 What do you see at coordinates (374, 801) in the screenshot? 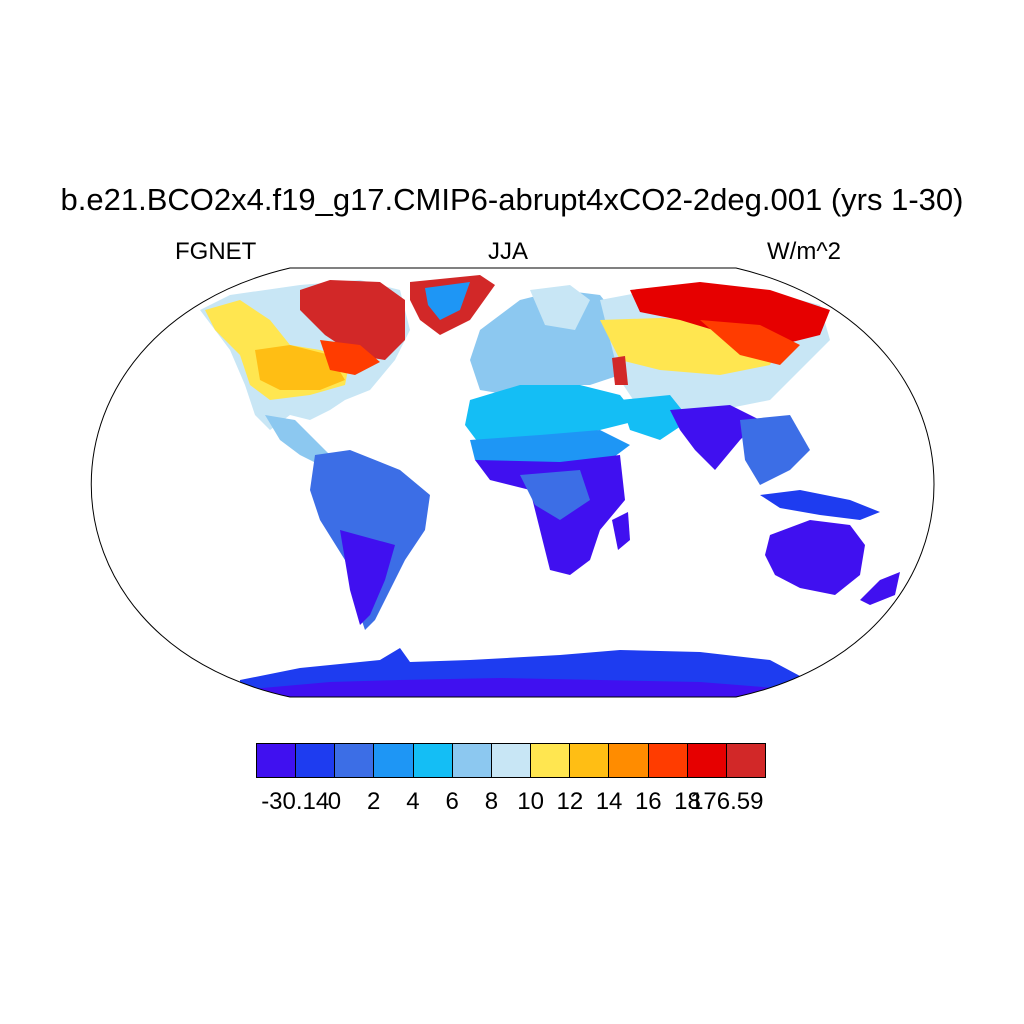
I see `colorbar-tick-label: 2` at bounding box center [374, 801].